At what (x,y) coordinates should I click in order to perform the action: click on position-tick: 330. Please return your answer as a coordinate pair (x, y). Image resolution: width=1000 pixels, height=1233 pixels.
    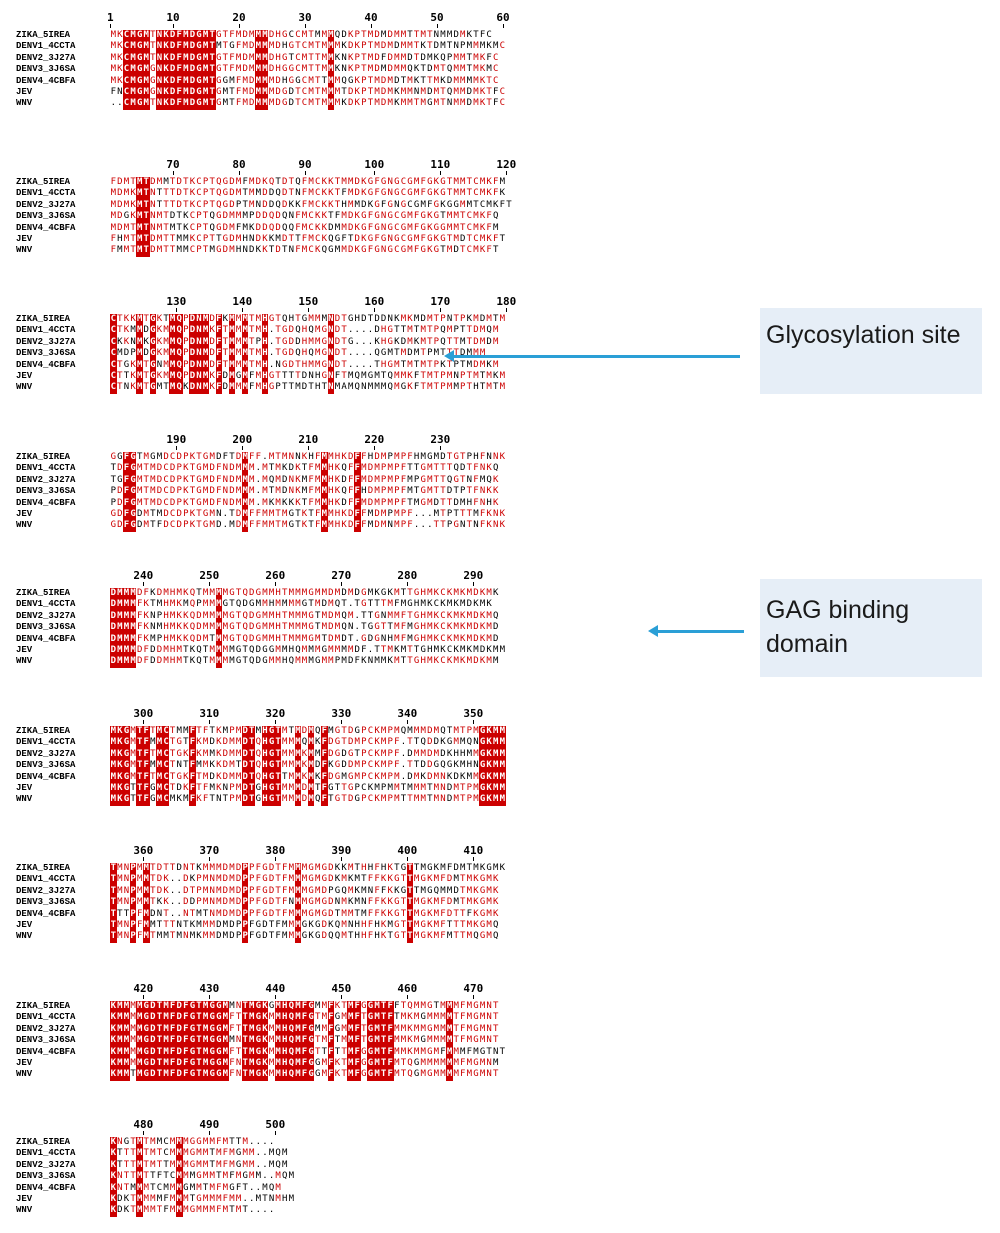
    Looking at the image, I should click on (341, 715).